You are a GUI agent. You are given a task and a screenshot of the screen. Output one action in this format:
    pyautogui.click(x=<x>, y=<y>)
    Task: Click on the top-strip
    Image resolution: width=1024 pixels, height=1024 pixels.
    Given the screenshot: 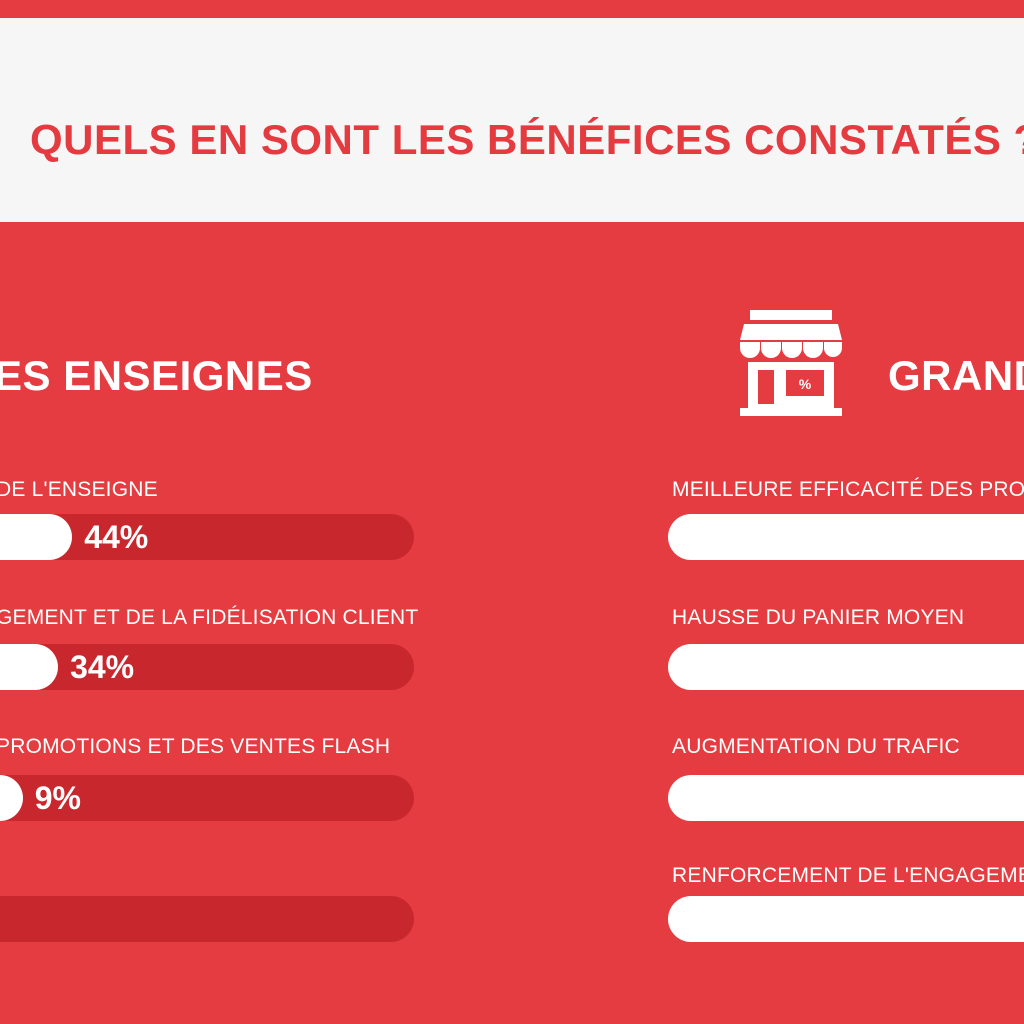 What is the action you would take?
    pyautogui.click(x=512, y=9)
    